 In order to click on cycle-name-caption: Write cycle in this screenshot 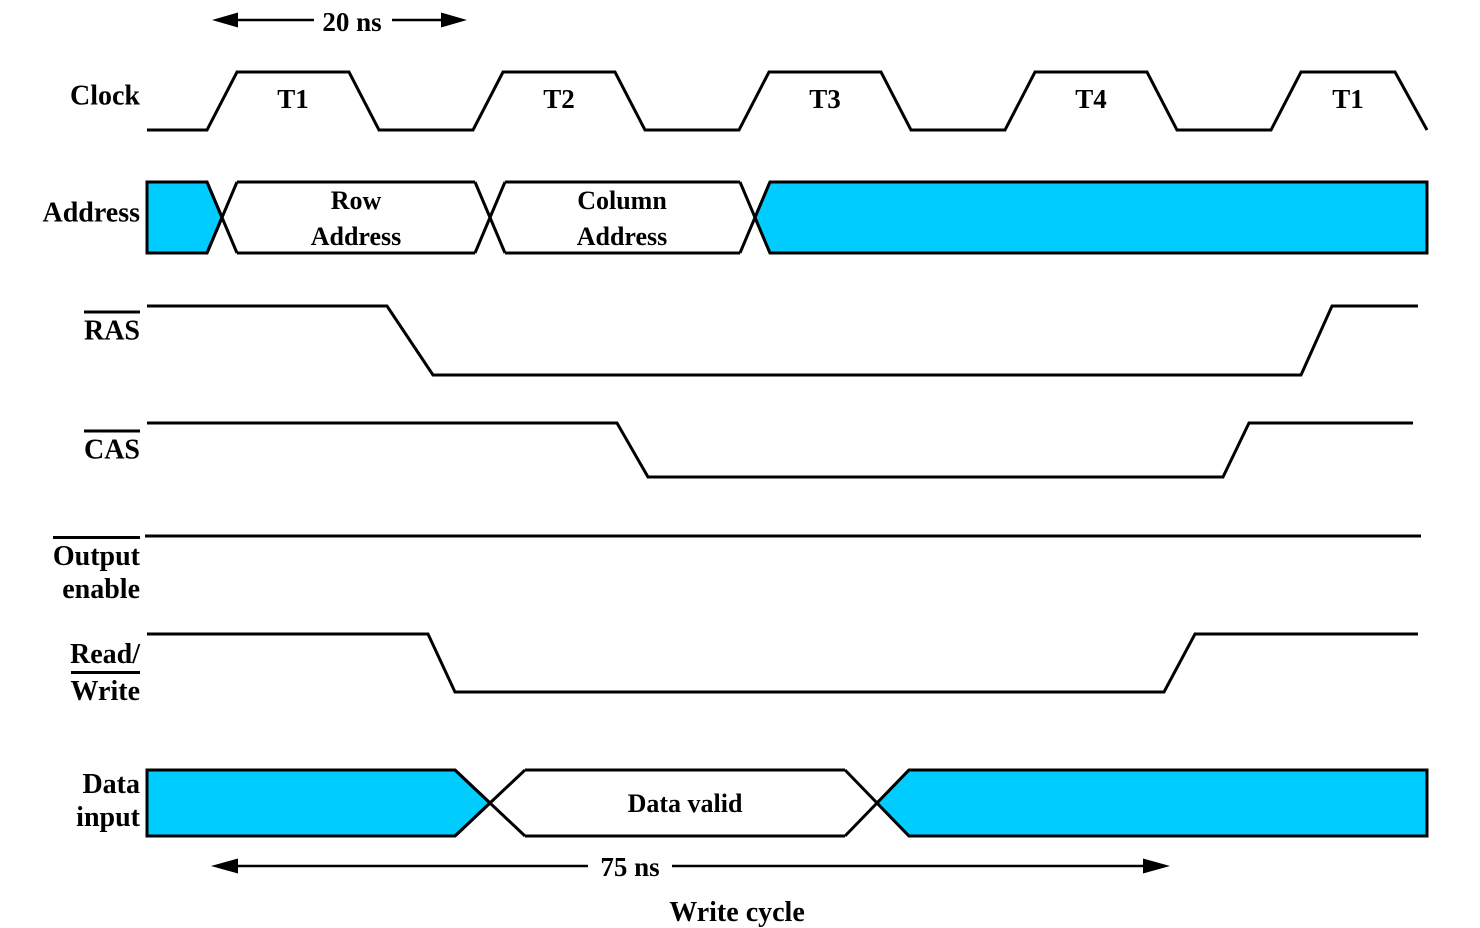, I will do `click(737, 912)`.